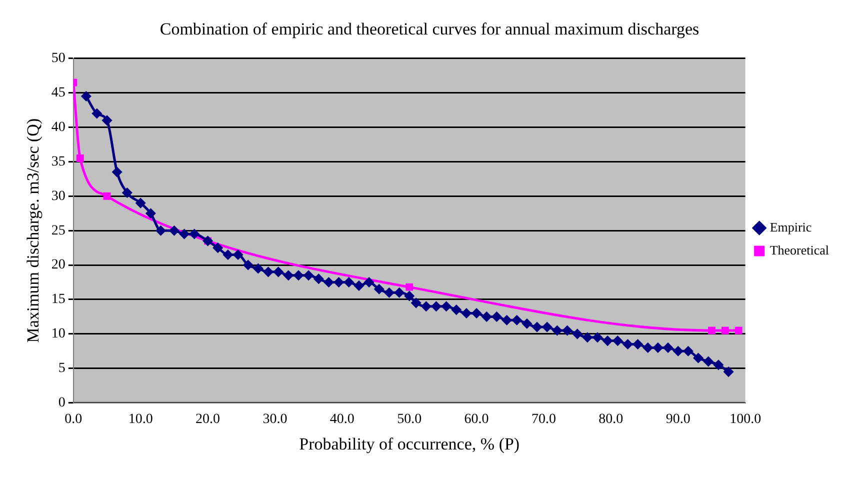 Image resolution: width=849 pixels, height=479 pixels. I want to click on y-tick-label: 50, so click(58, 58).